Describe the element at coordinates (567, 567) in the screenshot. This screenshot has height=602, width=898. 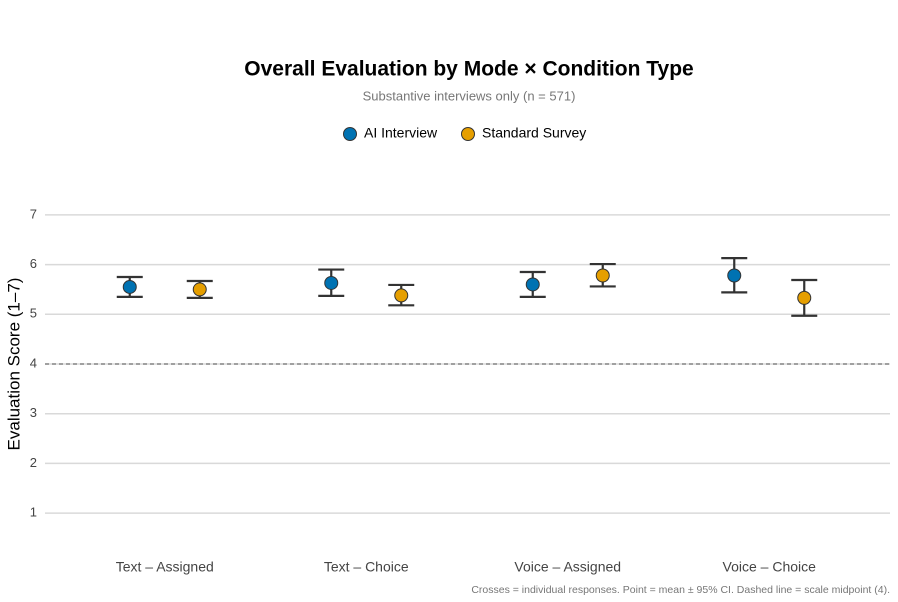
I see `x-tick-label: Voice – Assigned` at that location.